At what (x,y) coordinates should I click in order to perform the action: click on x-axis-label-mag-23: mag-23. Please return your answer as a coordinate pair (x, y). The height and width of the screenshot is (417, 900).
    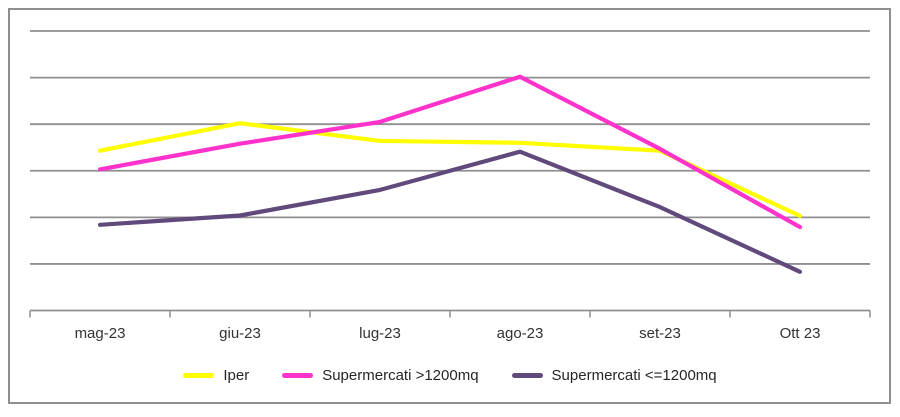
    Looking at the image, I should click on (100, 333).